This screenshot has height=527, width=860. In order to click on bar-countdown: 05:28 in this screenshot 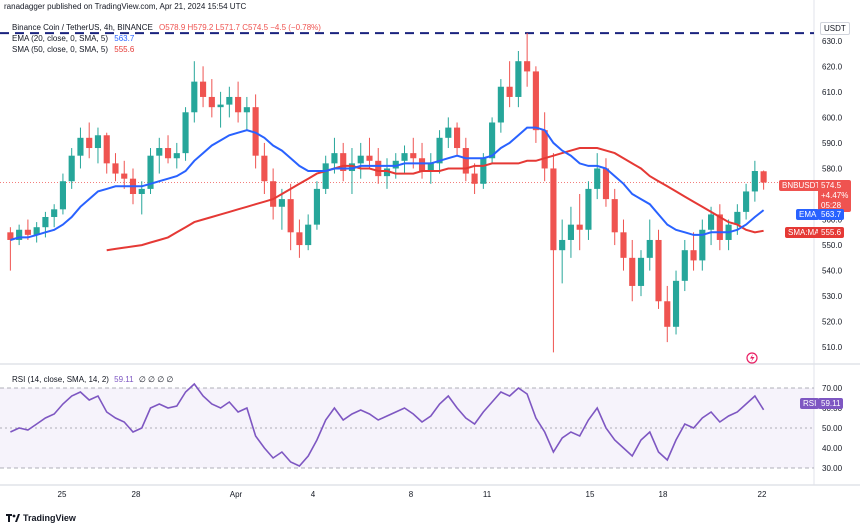, I will do `click(831, 205)`.